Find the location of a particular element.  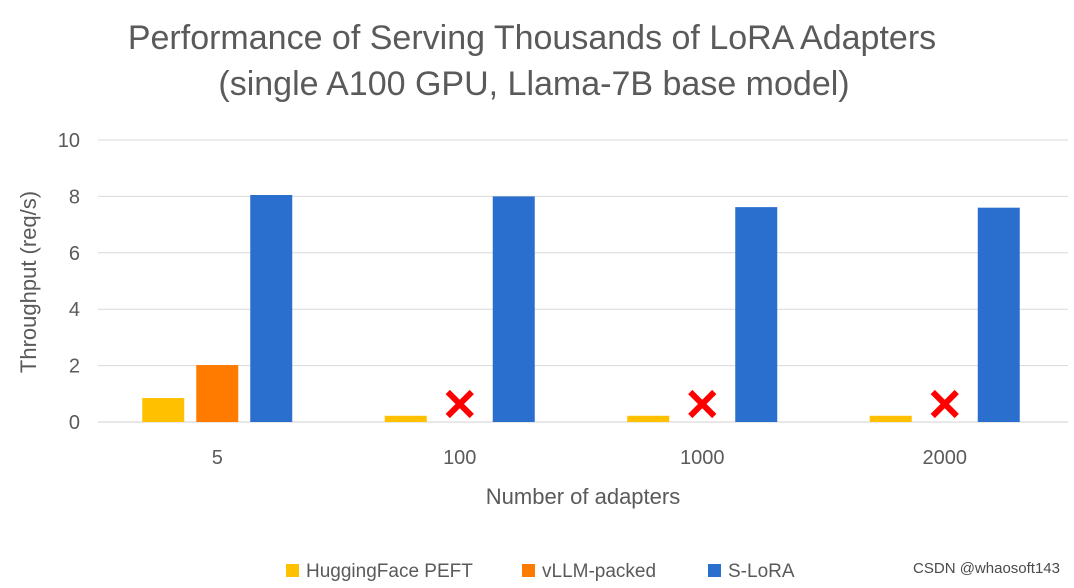

y-axis-label: Throughput (req/s) is located at coordinates (28, 282).